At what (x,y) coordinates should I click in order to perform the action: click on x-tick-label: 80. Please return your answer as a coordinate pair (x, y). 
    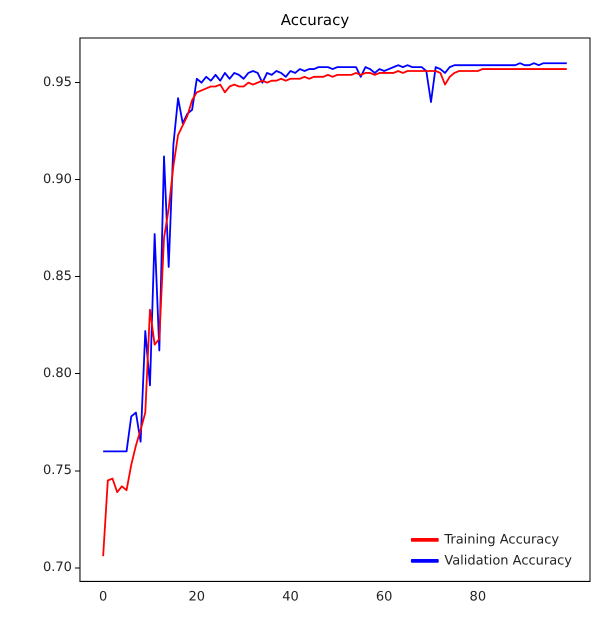
    Looking at the image, I should click on (478, 597).